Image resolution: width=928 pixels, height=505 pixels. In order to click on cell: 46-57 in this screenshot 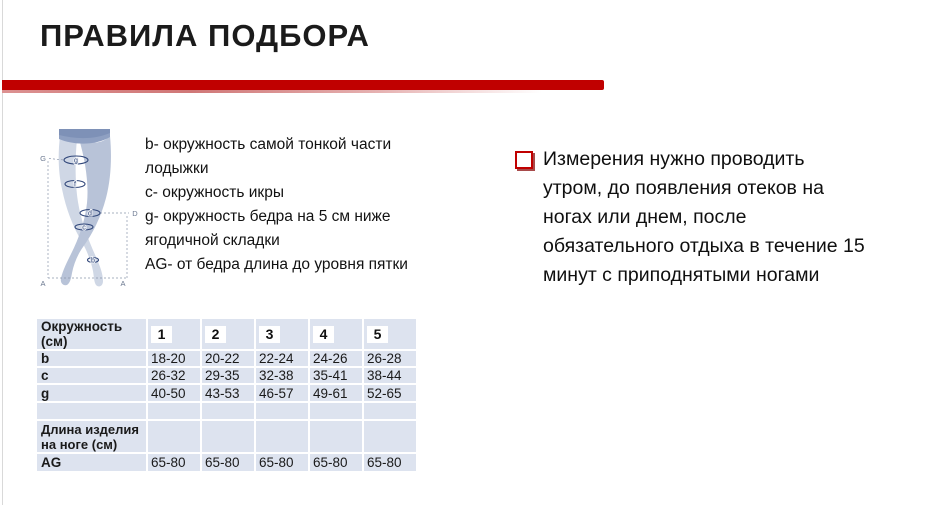, I will do `click(282, 393)`.